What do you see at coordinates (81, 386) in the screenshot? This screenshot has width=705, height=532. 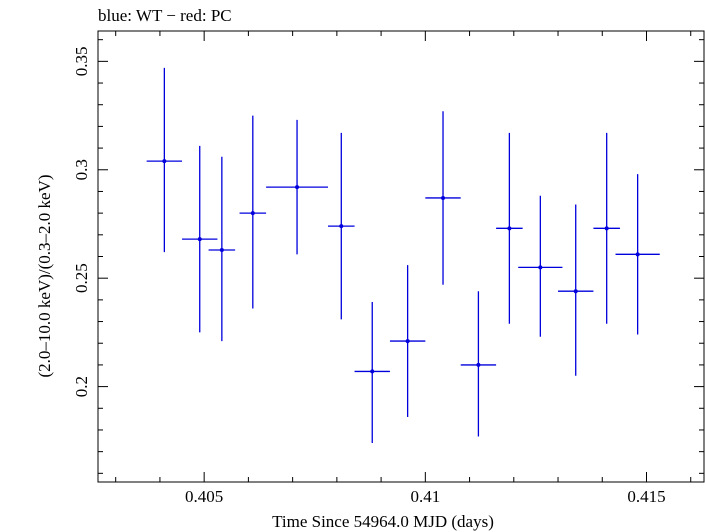 I see `y-tick-label: 0.2` at bounding box center [81, 386].